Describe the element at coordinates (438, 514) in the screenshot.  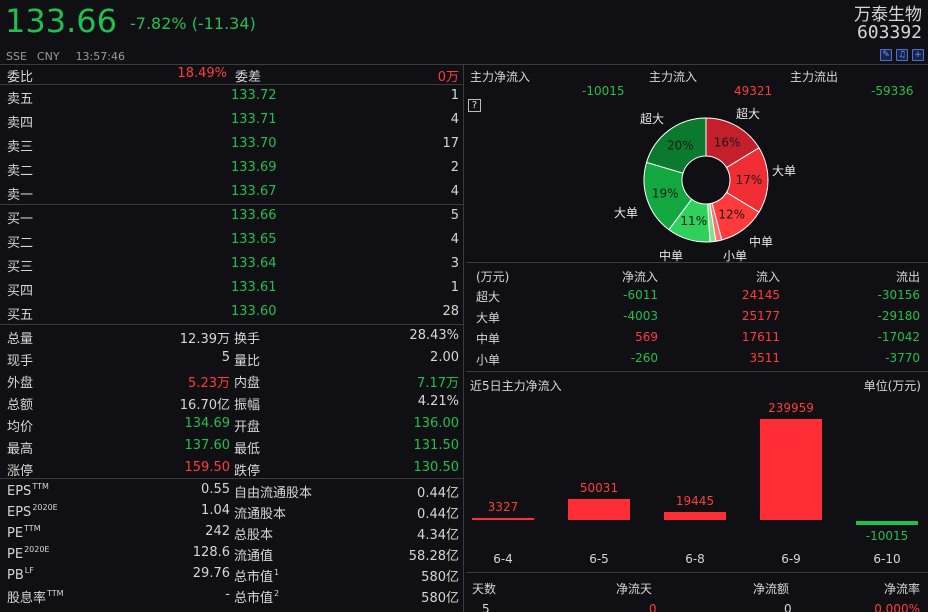
I see `fundamental-value: 0.44亿` at that location.